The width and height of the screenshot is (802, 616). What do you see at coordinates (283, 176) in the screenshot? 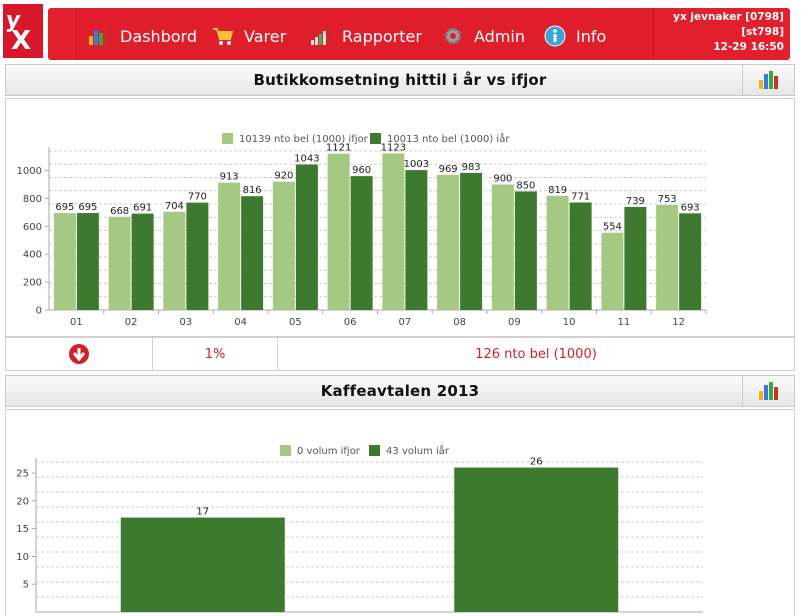
I see `data-label: 920` at bounding box center [283, 176].